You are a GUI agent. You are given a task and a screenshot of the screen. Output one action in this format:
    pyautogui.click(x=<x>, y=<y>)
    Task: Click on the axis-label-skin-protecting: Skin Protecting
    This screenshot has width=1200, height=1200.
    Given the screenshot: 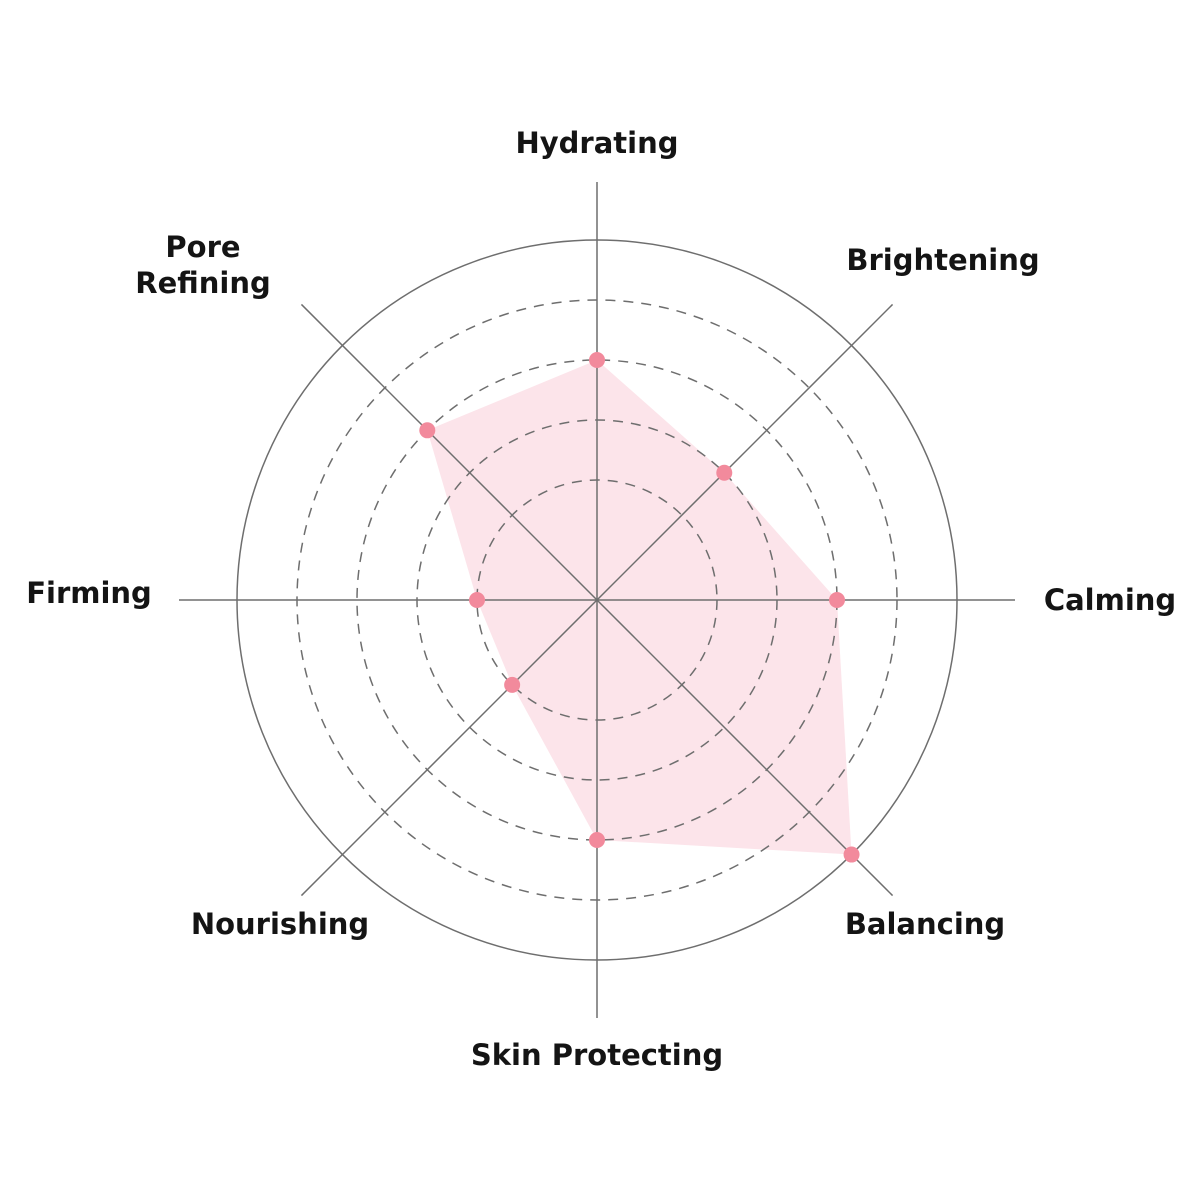 What is the action you would take?
    pyautogui.click(x=597, y=1055)
    